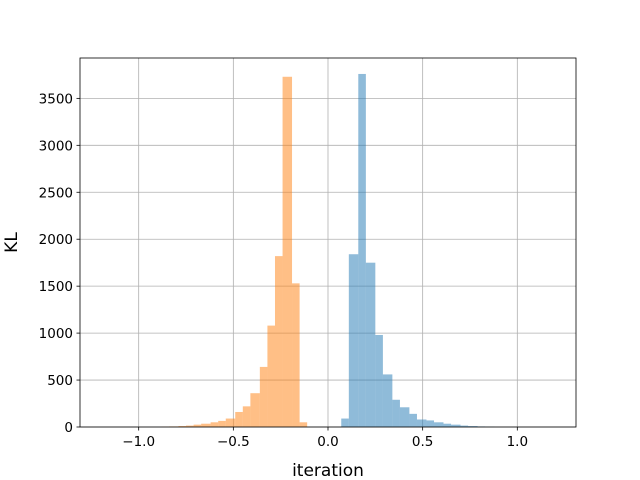  What do you see at coordinates (56, 240) in the screenshot?
I see `y-tick-label: 2000` at bounding box center [56, 240].